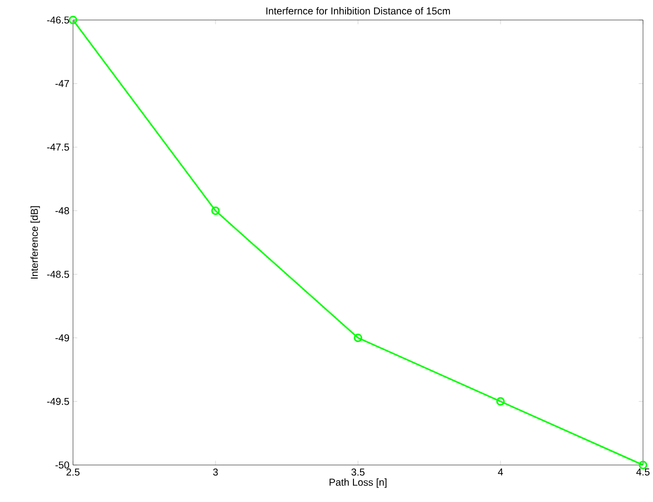 The height and width of the screenshot is (502, 653). I want to click on x-tick-label: 4.5, so click(643, 472).